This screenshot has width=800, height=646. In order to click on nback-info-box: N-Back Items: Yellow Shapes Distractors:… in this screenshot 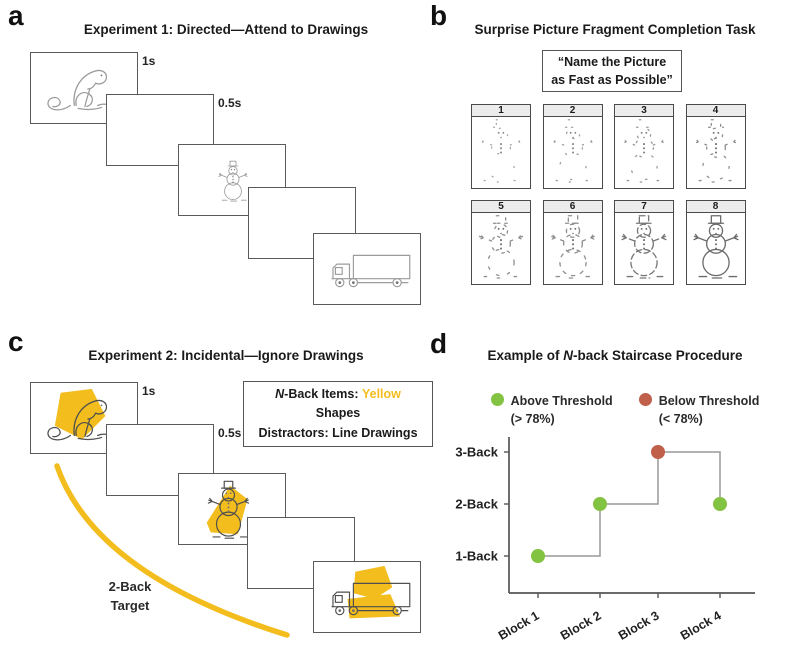, I will do `click(338, 414)`.